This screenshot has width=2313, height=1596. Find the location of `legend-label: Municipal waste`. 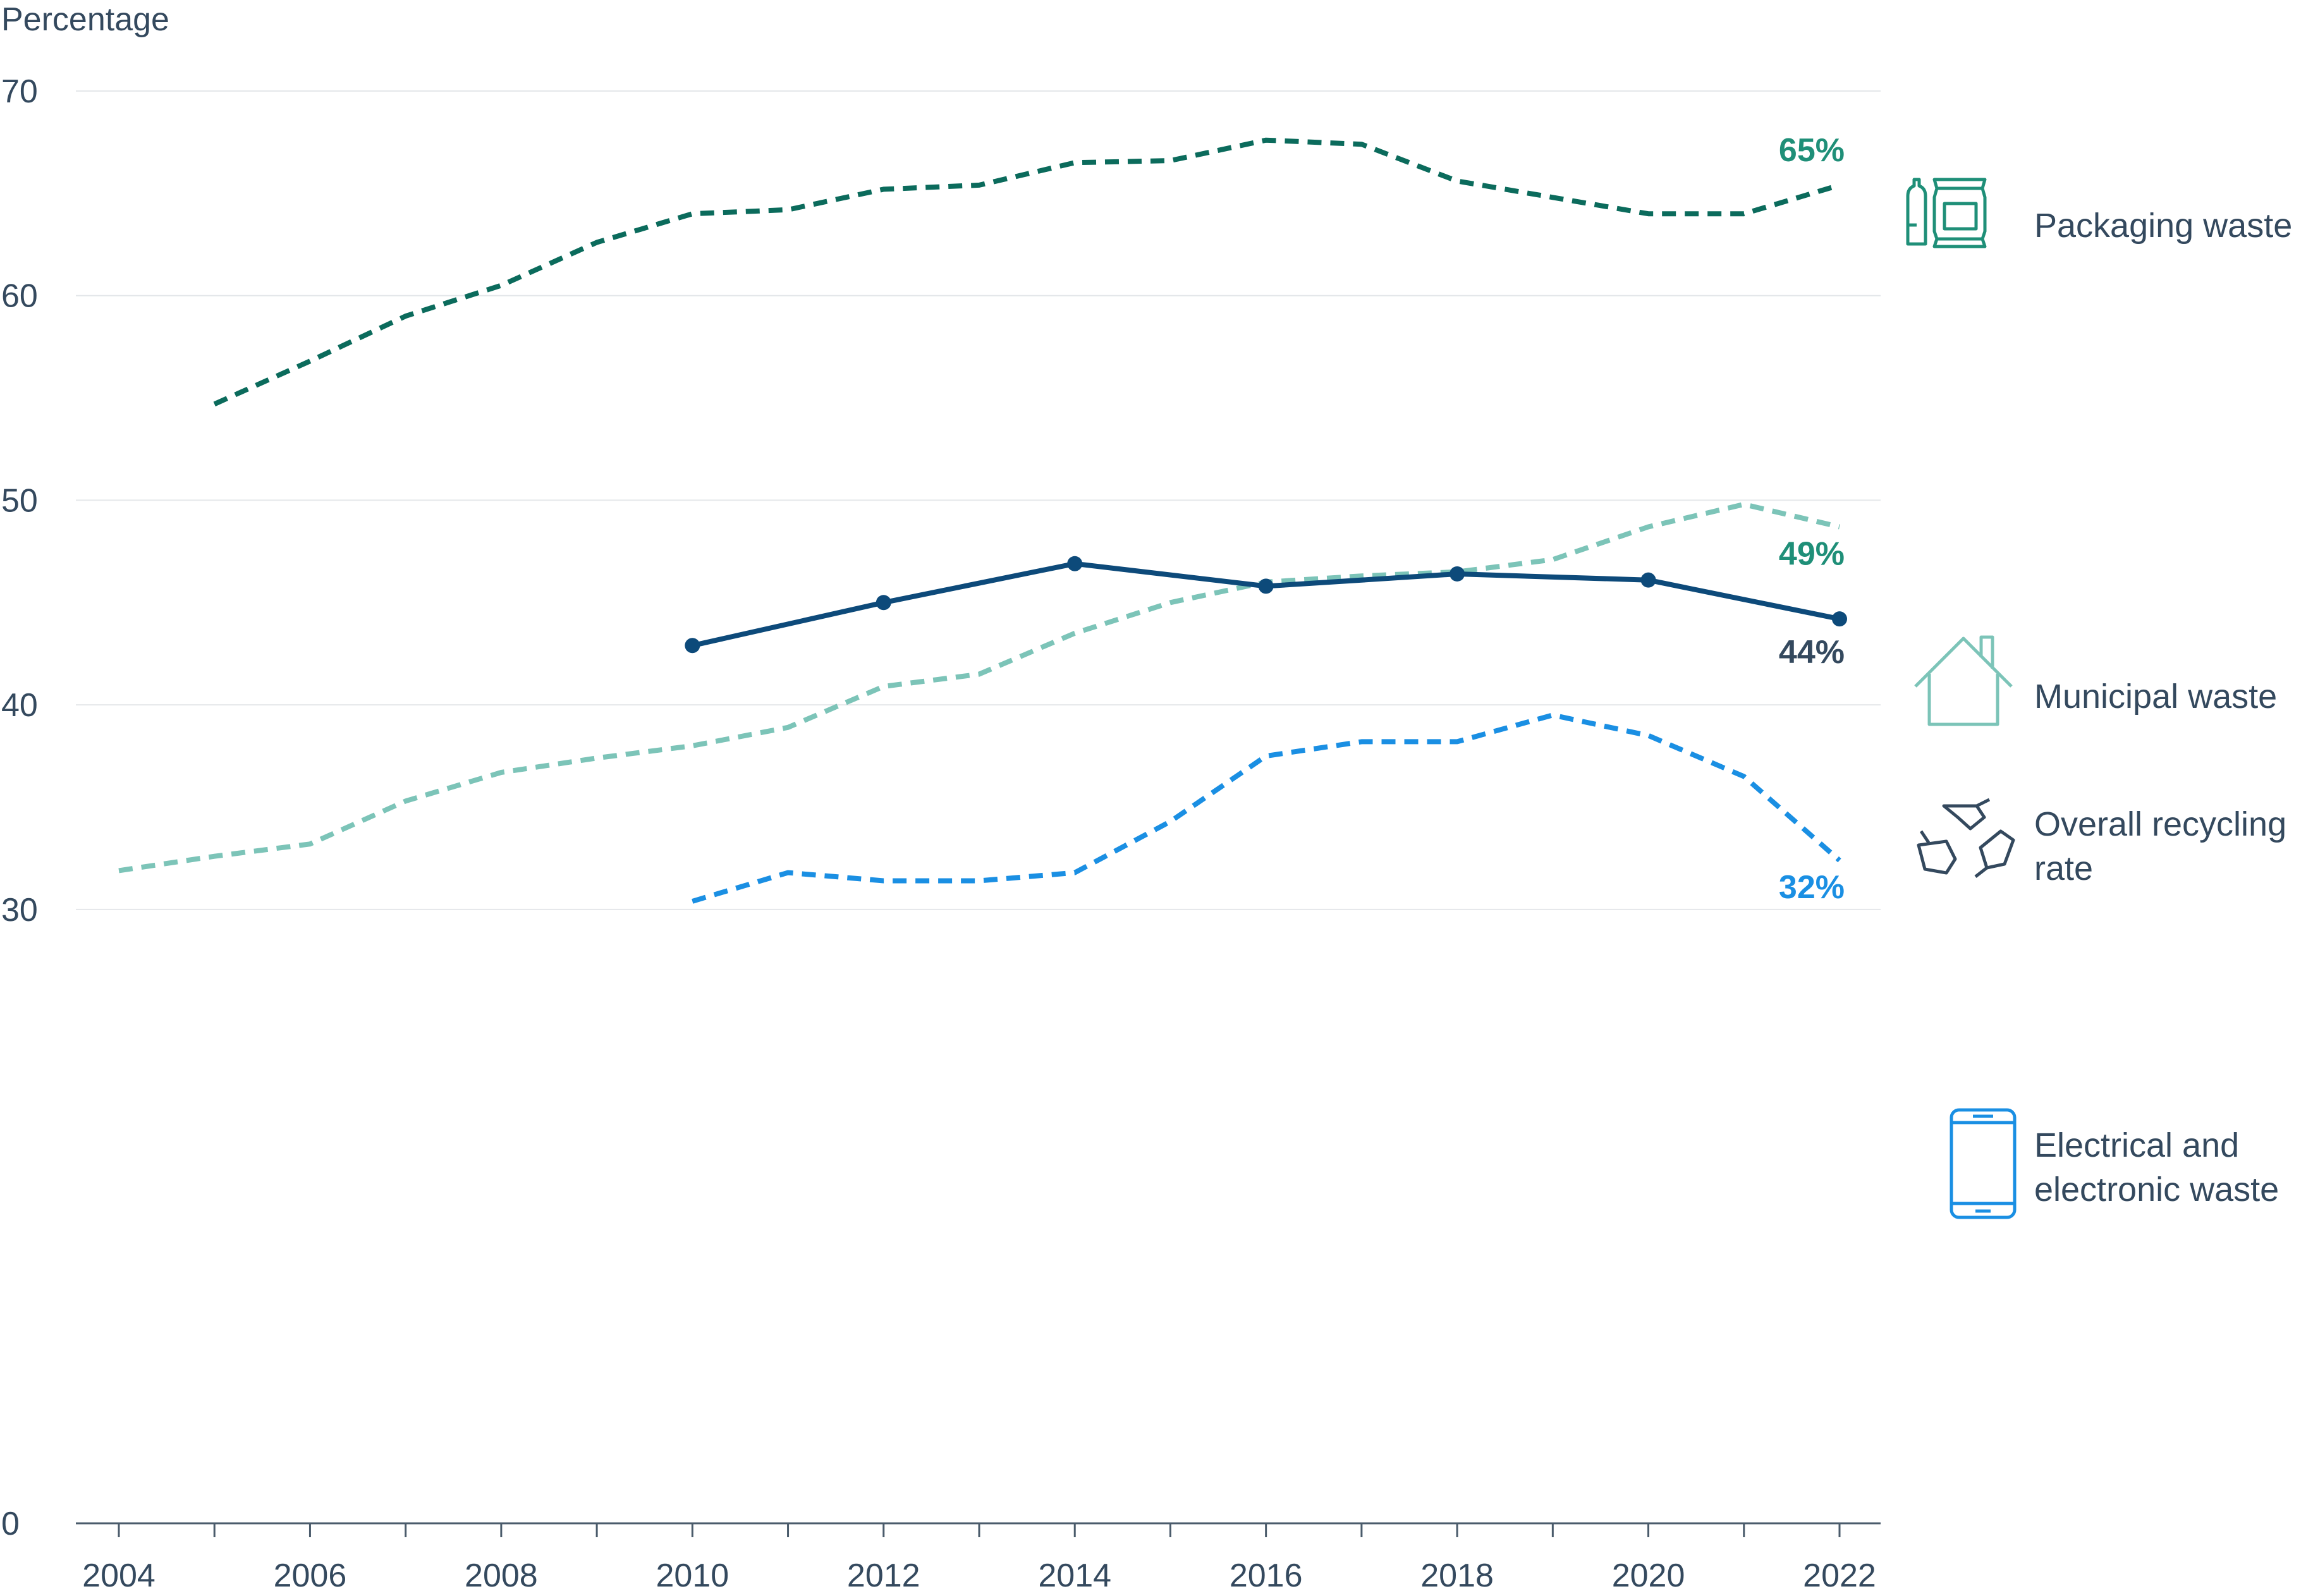

legend-label: Municipal waste is located at coordinates (2155, 697).